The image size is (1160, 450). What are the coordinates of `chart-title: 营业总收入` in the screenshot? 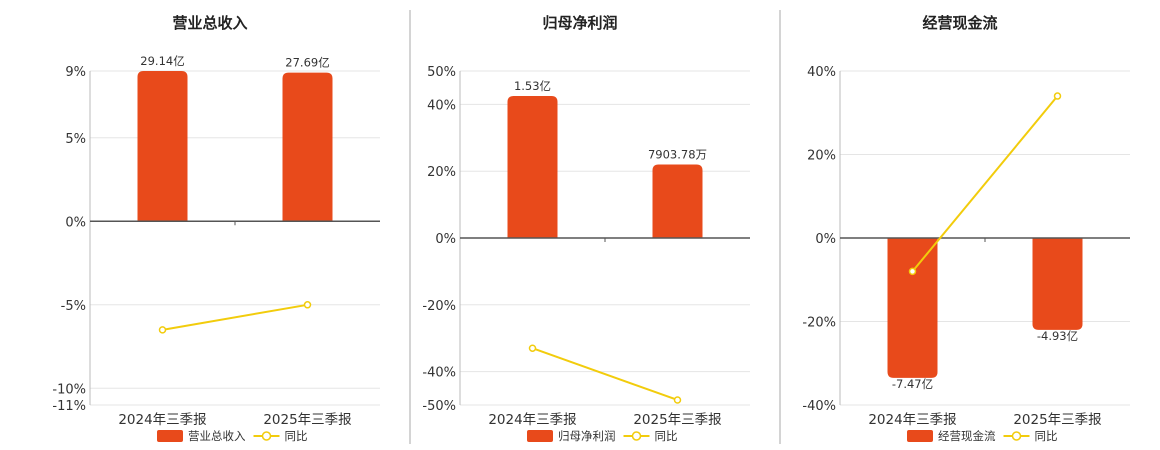 It's located at (209, 23).